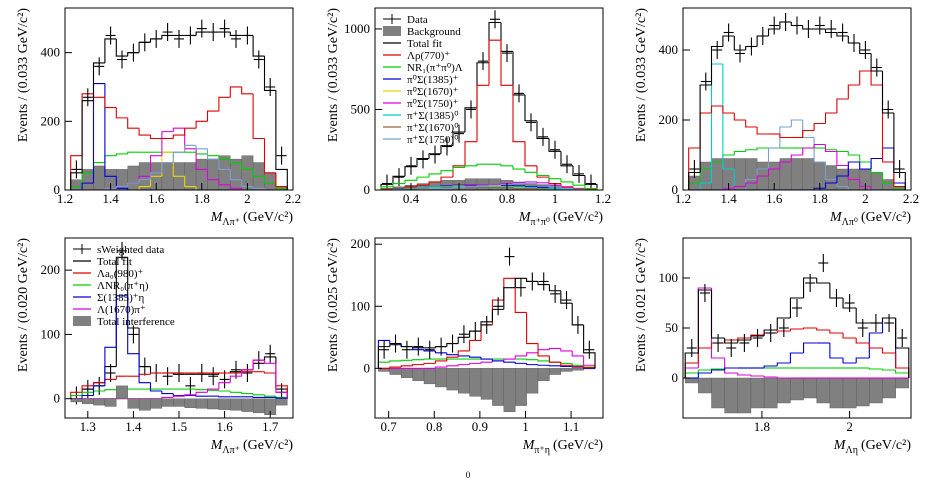 The width and height of the screenshot is (937, 487). Describe the element at coordinates (428, 56) in the screenshot. I see `legend-label: Λρ(770)⁺` at that location.